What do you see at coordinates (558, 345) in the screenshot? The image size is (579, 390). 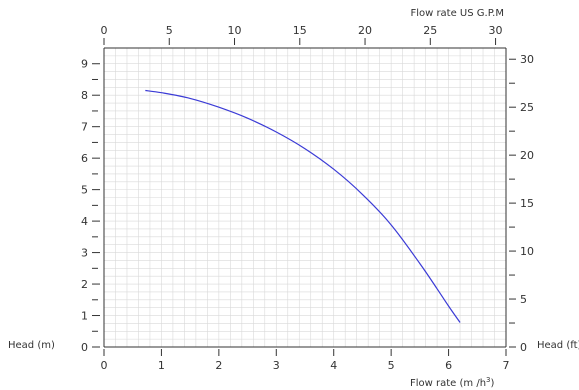 I see `right-axis-title: Head (ft)` at bounding box center [558, 345].